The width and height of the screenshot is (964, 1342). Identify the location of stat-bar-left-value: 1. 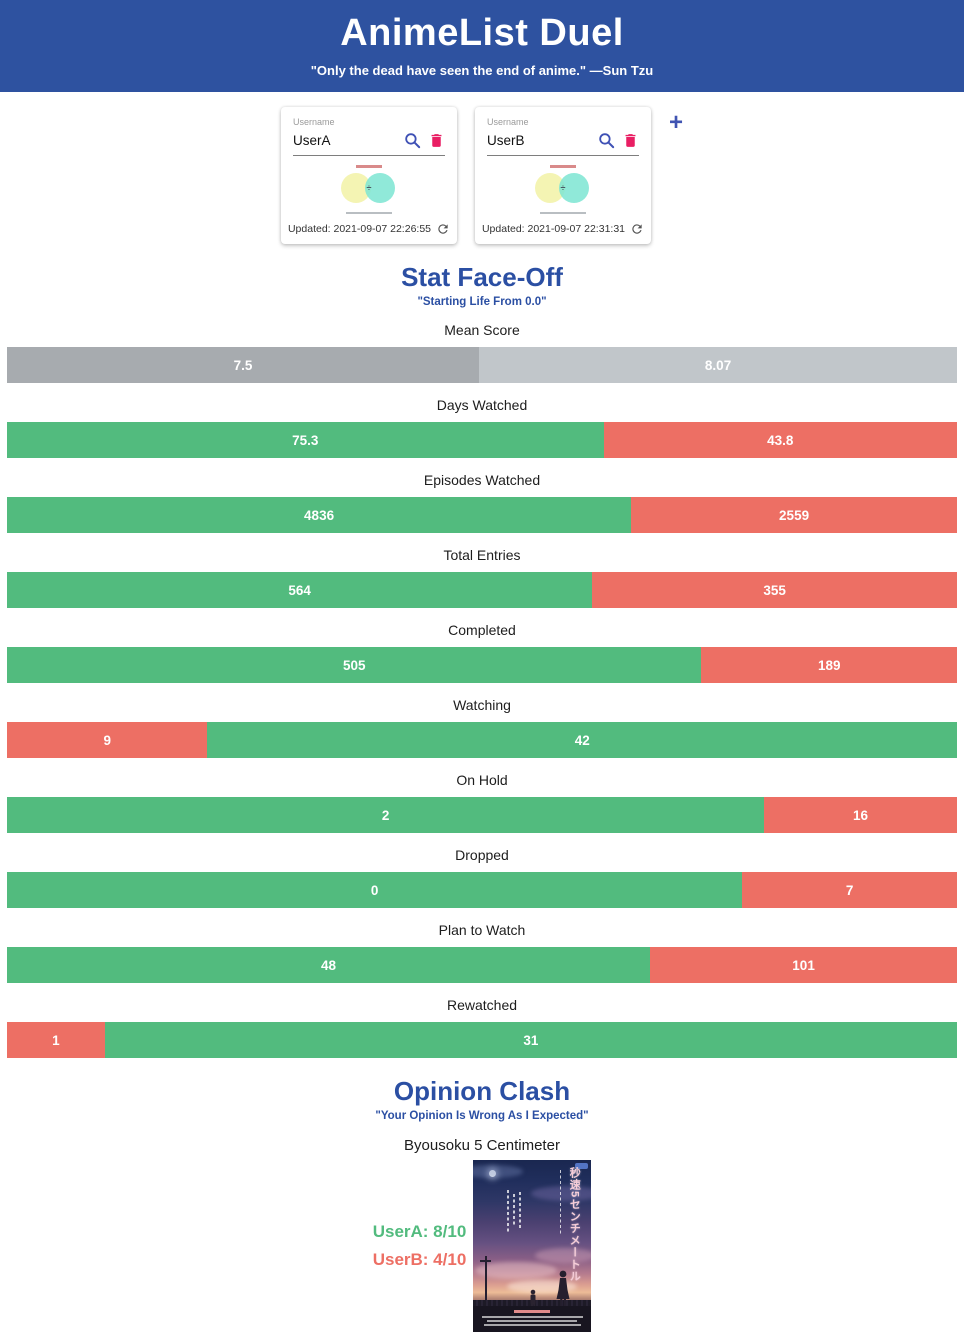
(56, 1040).